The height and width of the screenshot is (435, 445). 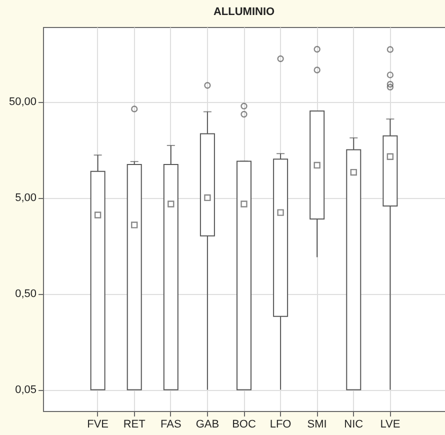 What do you see at coordinates (208, 424) in the screenshot?
I see `x-tick-label: GAB` at bounding box center [208, 424].